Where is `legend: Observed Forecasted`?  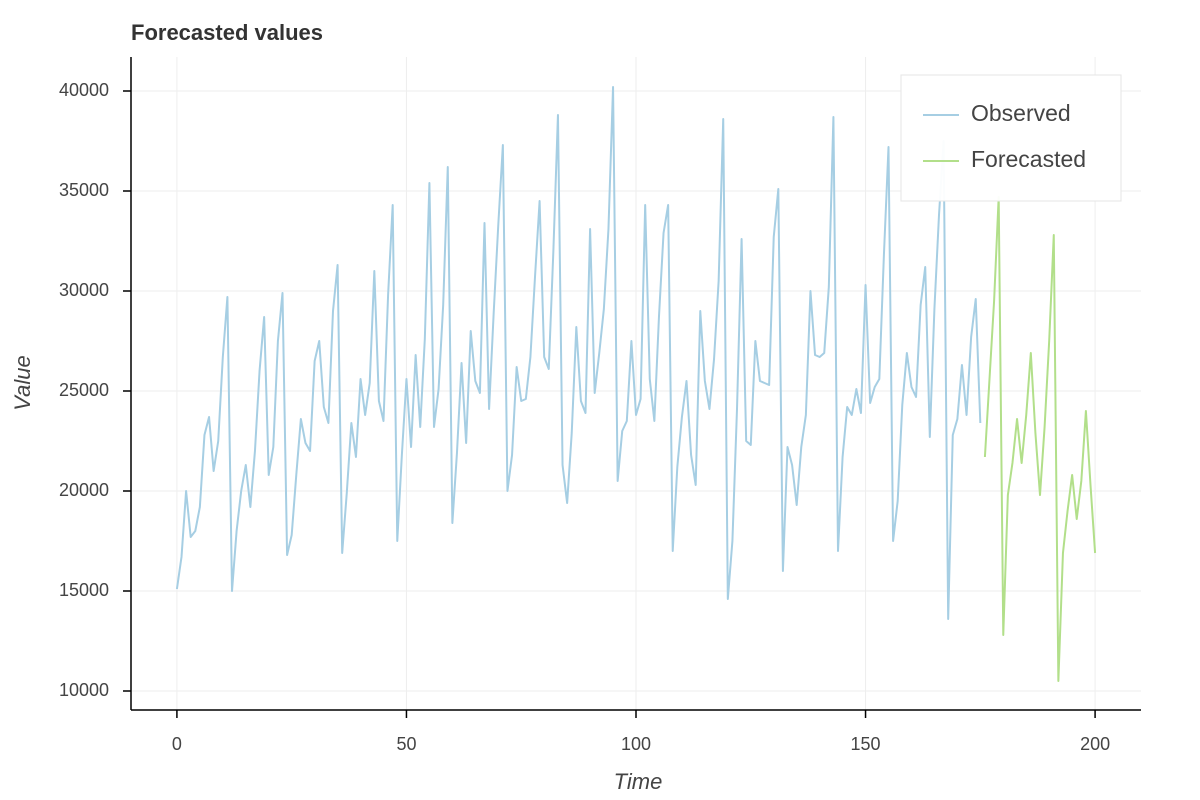
legend: Observed Forecasted is located at coordinates (1011, 138).